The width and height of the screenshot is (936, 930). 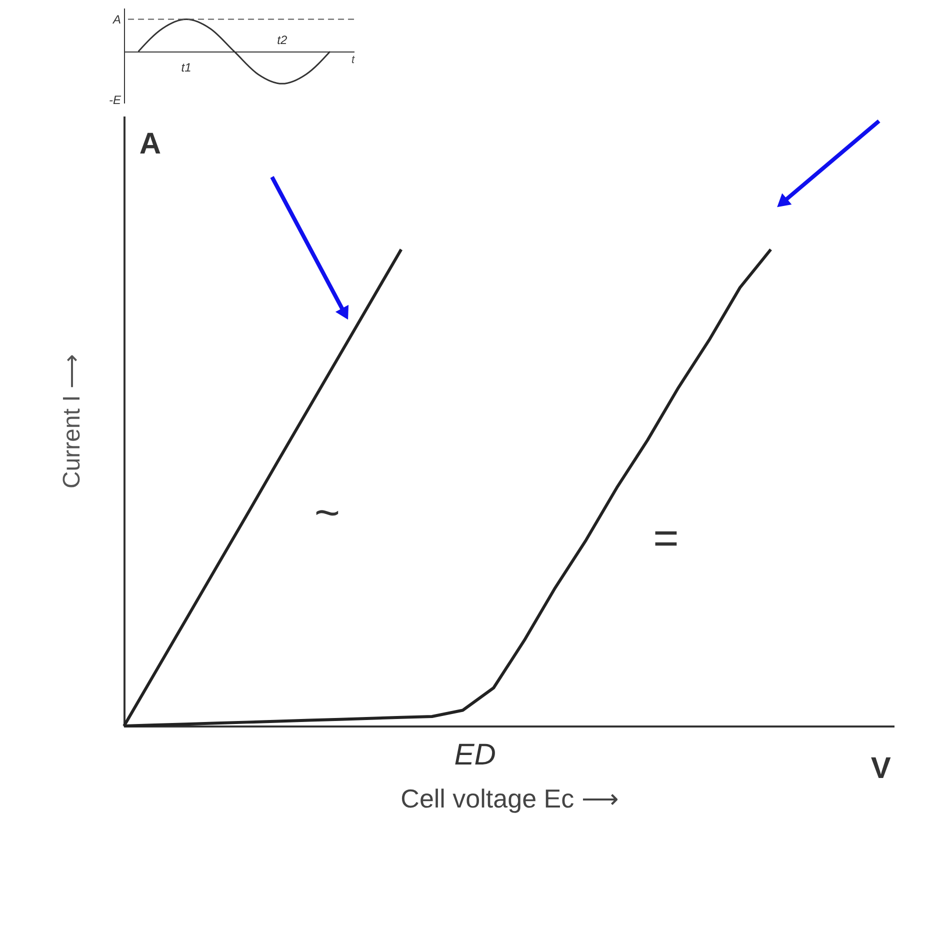 What do you see at coordinates (186, 67) in the screenshot?
I see `annotation: t1` at bounding box center [186, 67].